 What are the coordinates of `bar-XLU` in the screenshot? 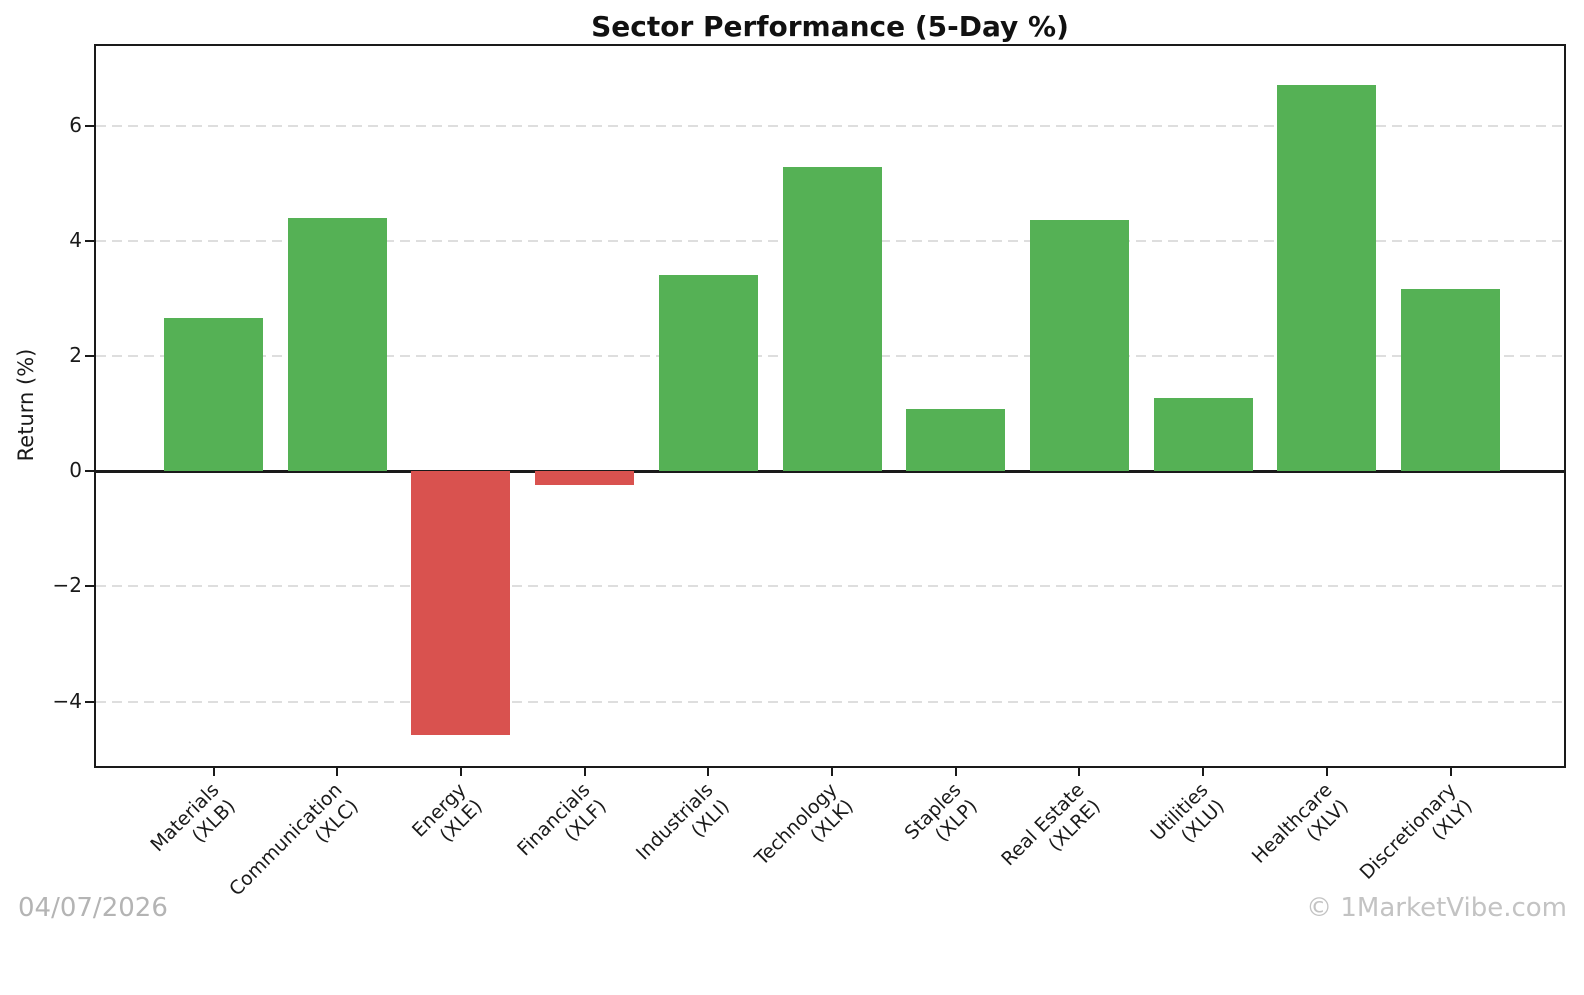 It's located at (1203, 435).